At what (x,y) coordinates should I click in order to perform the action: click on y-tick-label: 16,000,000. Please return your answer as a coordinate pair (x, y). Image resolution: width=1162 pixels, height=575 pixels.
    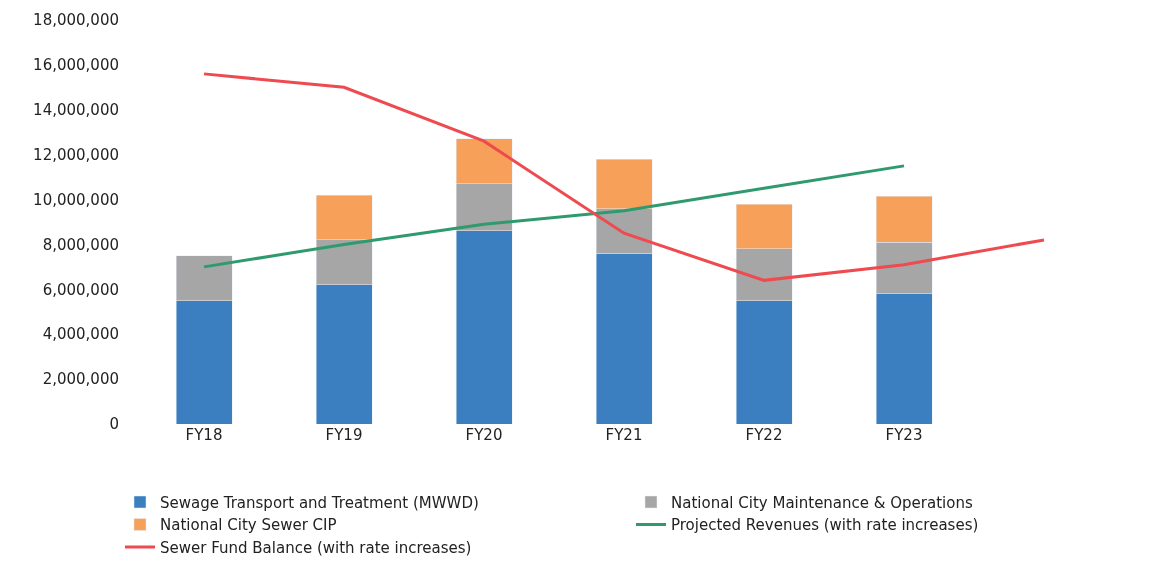
    Looking at the image, I should click on (76, 65).